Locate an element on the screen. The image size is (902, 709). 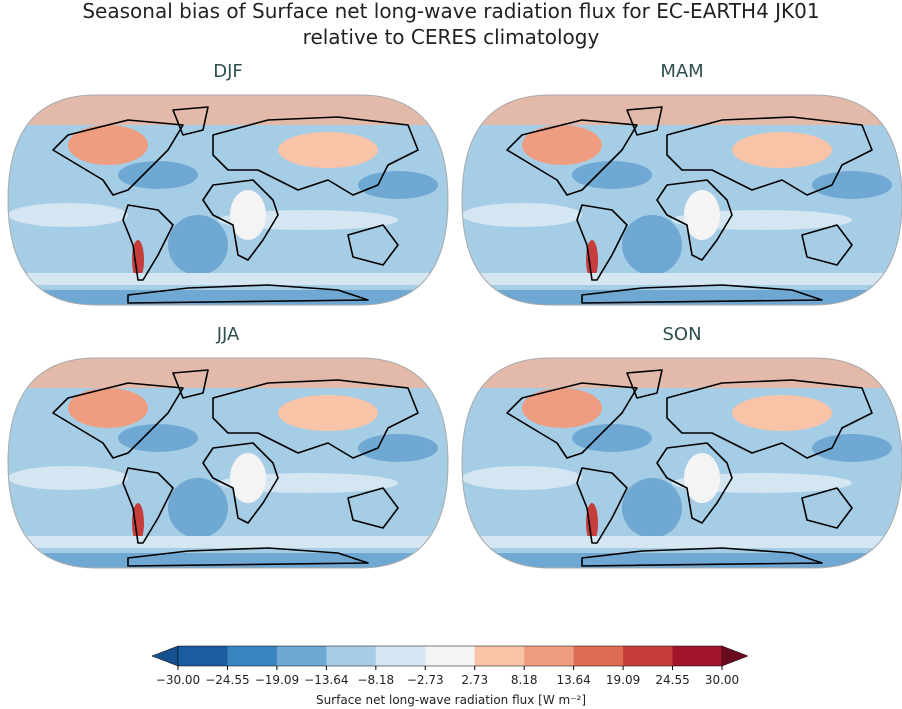
colorbar-tick-label: −2.73 is located at coordinates (425, 680).